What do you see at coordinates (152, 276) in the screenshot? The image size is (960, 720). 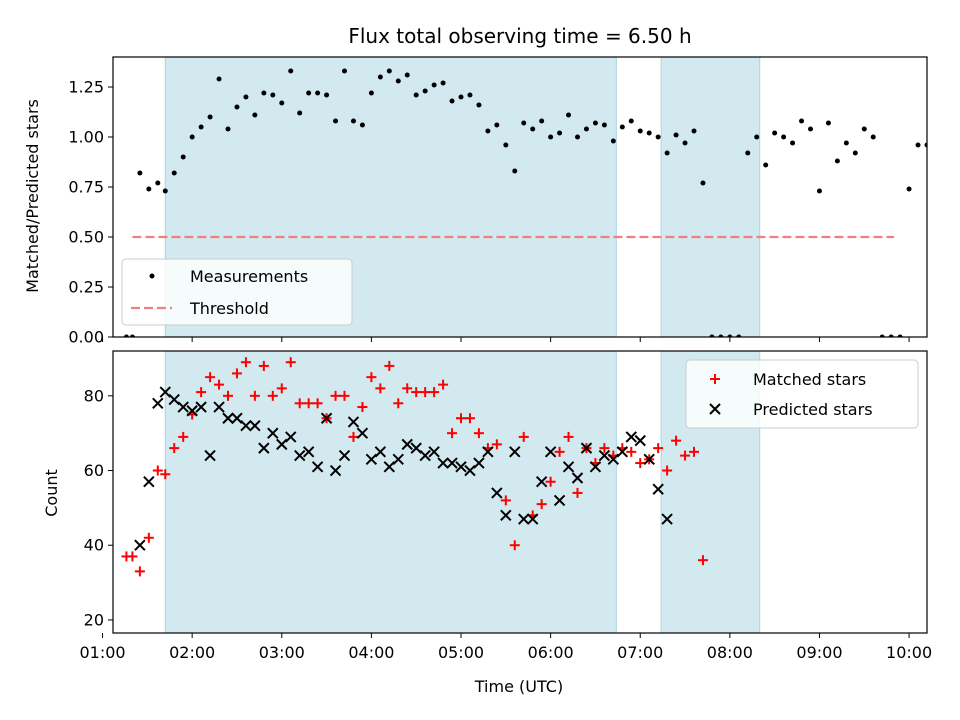 I see `legend-measurements-marker` at bounding box center [152, 276].